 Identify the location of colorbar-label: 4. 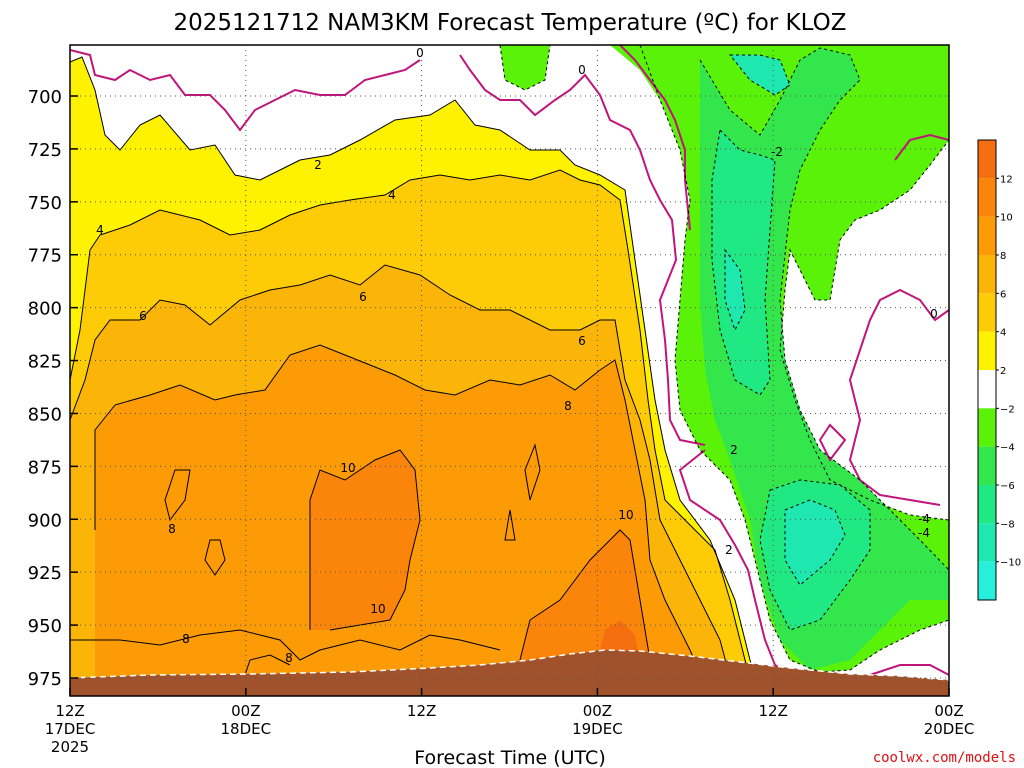
(1003, 333).